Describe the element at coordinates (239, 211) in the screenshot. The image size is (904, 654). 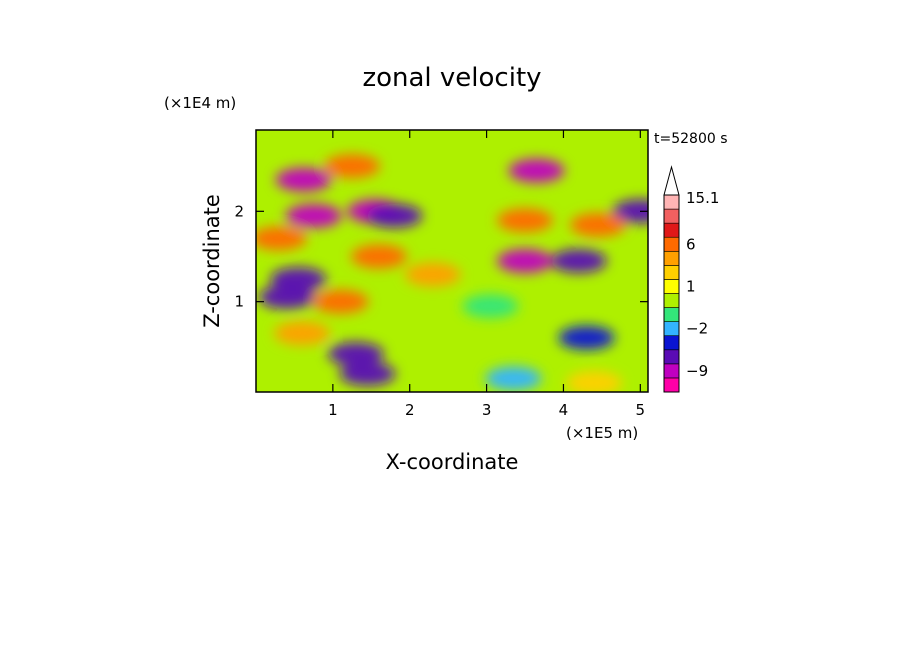
I see `y-tick-label: 2` at that location.